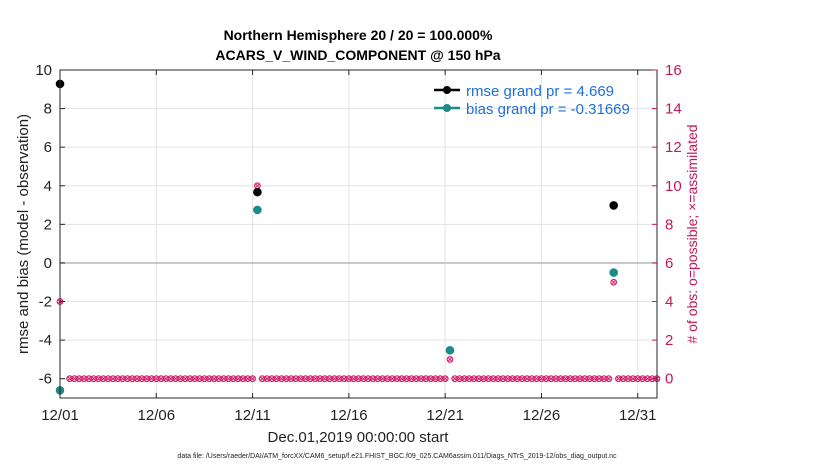 This screenshot has width=830, height=470. Describe the element at coordinates (450, 350) in the screenshot. I see `bias-point` at that location.